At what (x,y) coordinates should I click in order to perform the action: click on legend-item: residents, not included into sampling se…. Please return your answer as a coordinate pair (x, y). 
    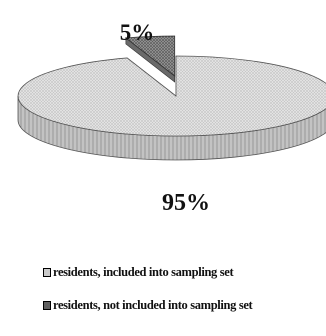
    Looking at the image, I should click on (148, 305).